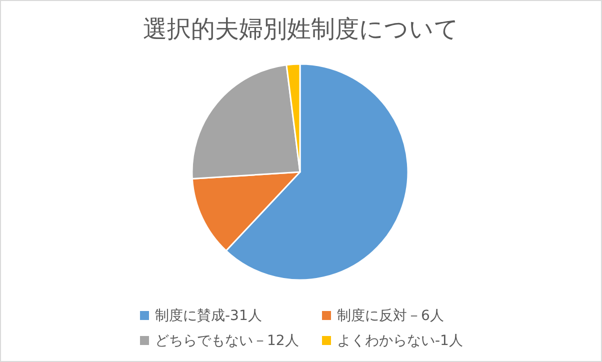 The width and height of the screenshot is (602, 362). What do you see at coordinates (400, 341) in the screenshot?
I see `legend-label: よくわからない-1人` at bounding box center [400, 341].